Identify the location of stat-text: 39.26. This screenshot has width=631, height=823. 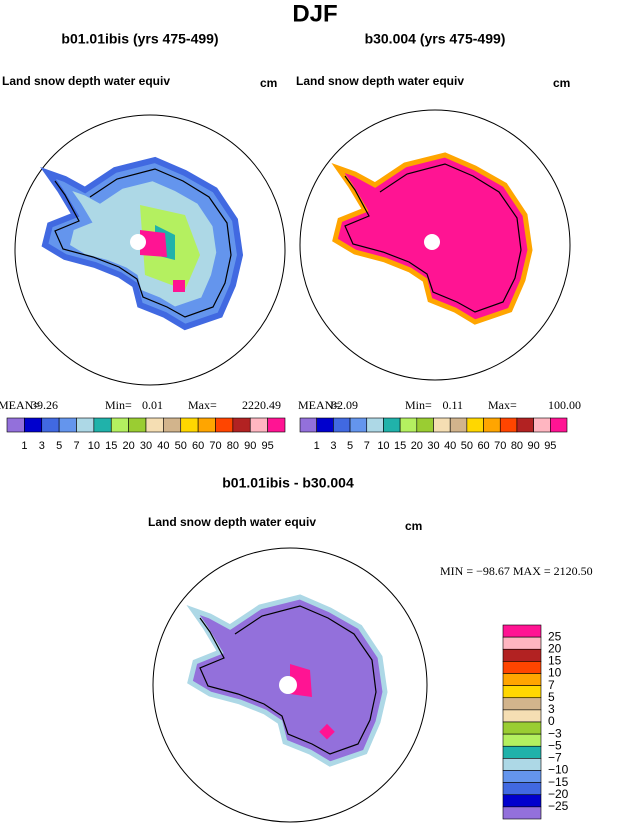
(44, 405).